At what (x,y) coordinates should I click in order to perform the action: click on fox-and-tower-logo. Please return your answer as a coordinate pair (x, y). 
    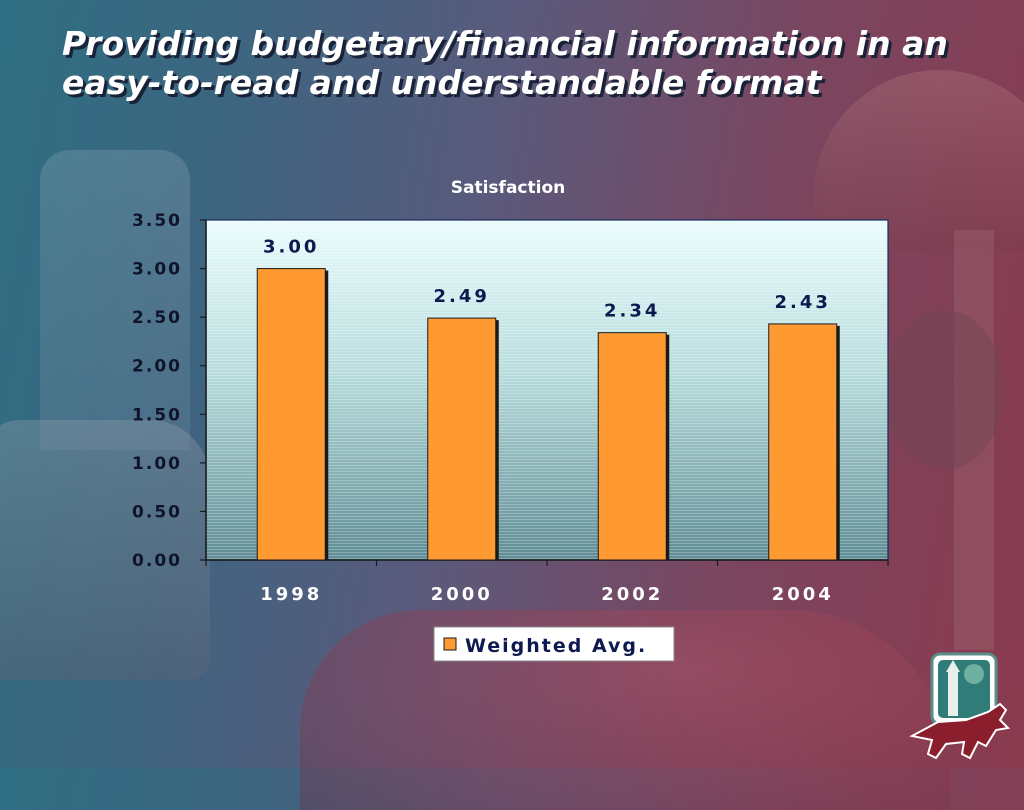
    Looking at the image, I should click on (960, 706).